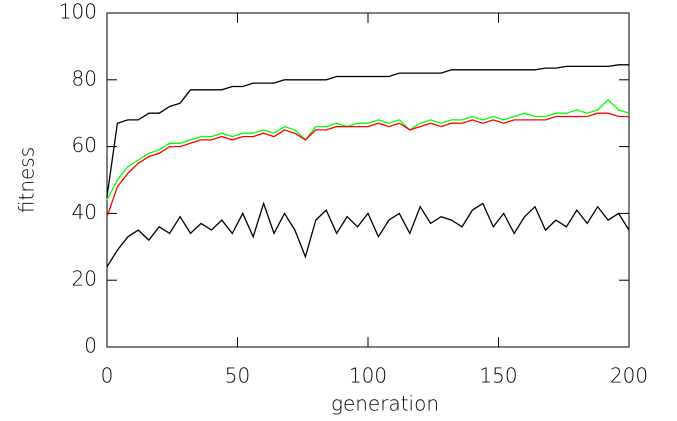 Image resolution: width=677 pixels, height=421 pixels. Describe the element at coordinates (27, 180) in the screenshot. I see `y-axis-label: fitness` at that location.